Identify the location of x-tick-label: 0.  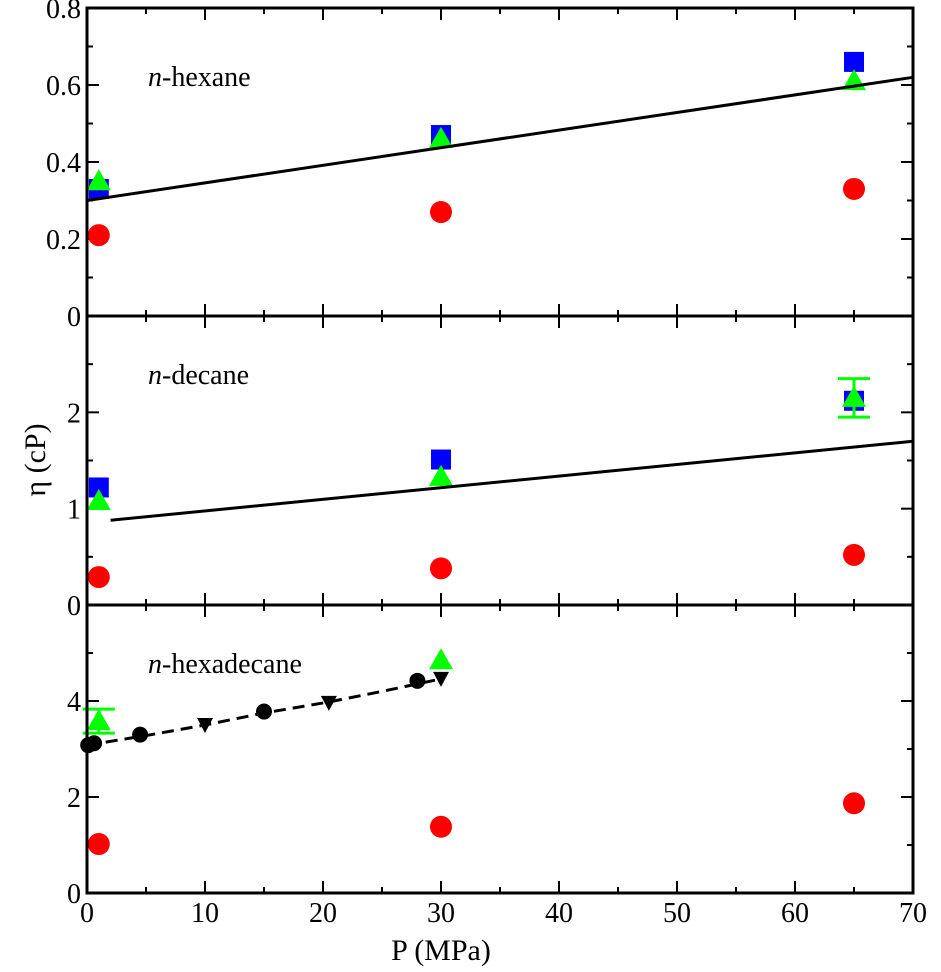
(87, 913).